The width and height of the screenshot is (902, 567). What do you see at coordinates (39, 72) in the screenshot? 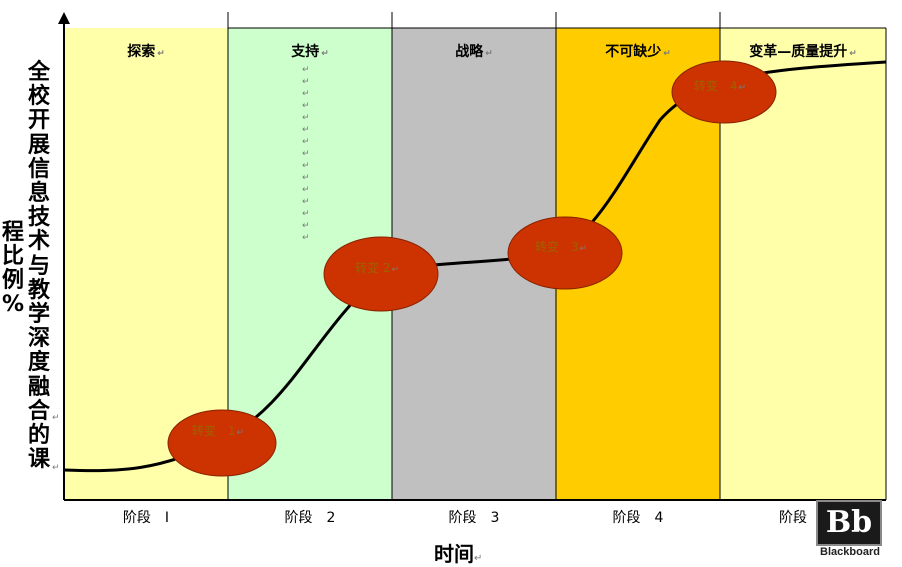
I see `y-axis-title-char: 全` at bounding box center [39, 72].